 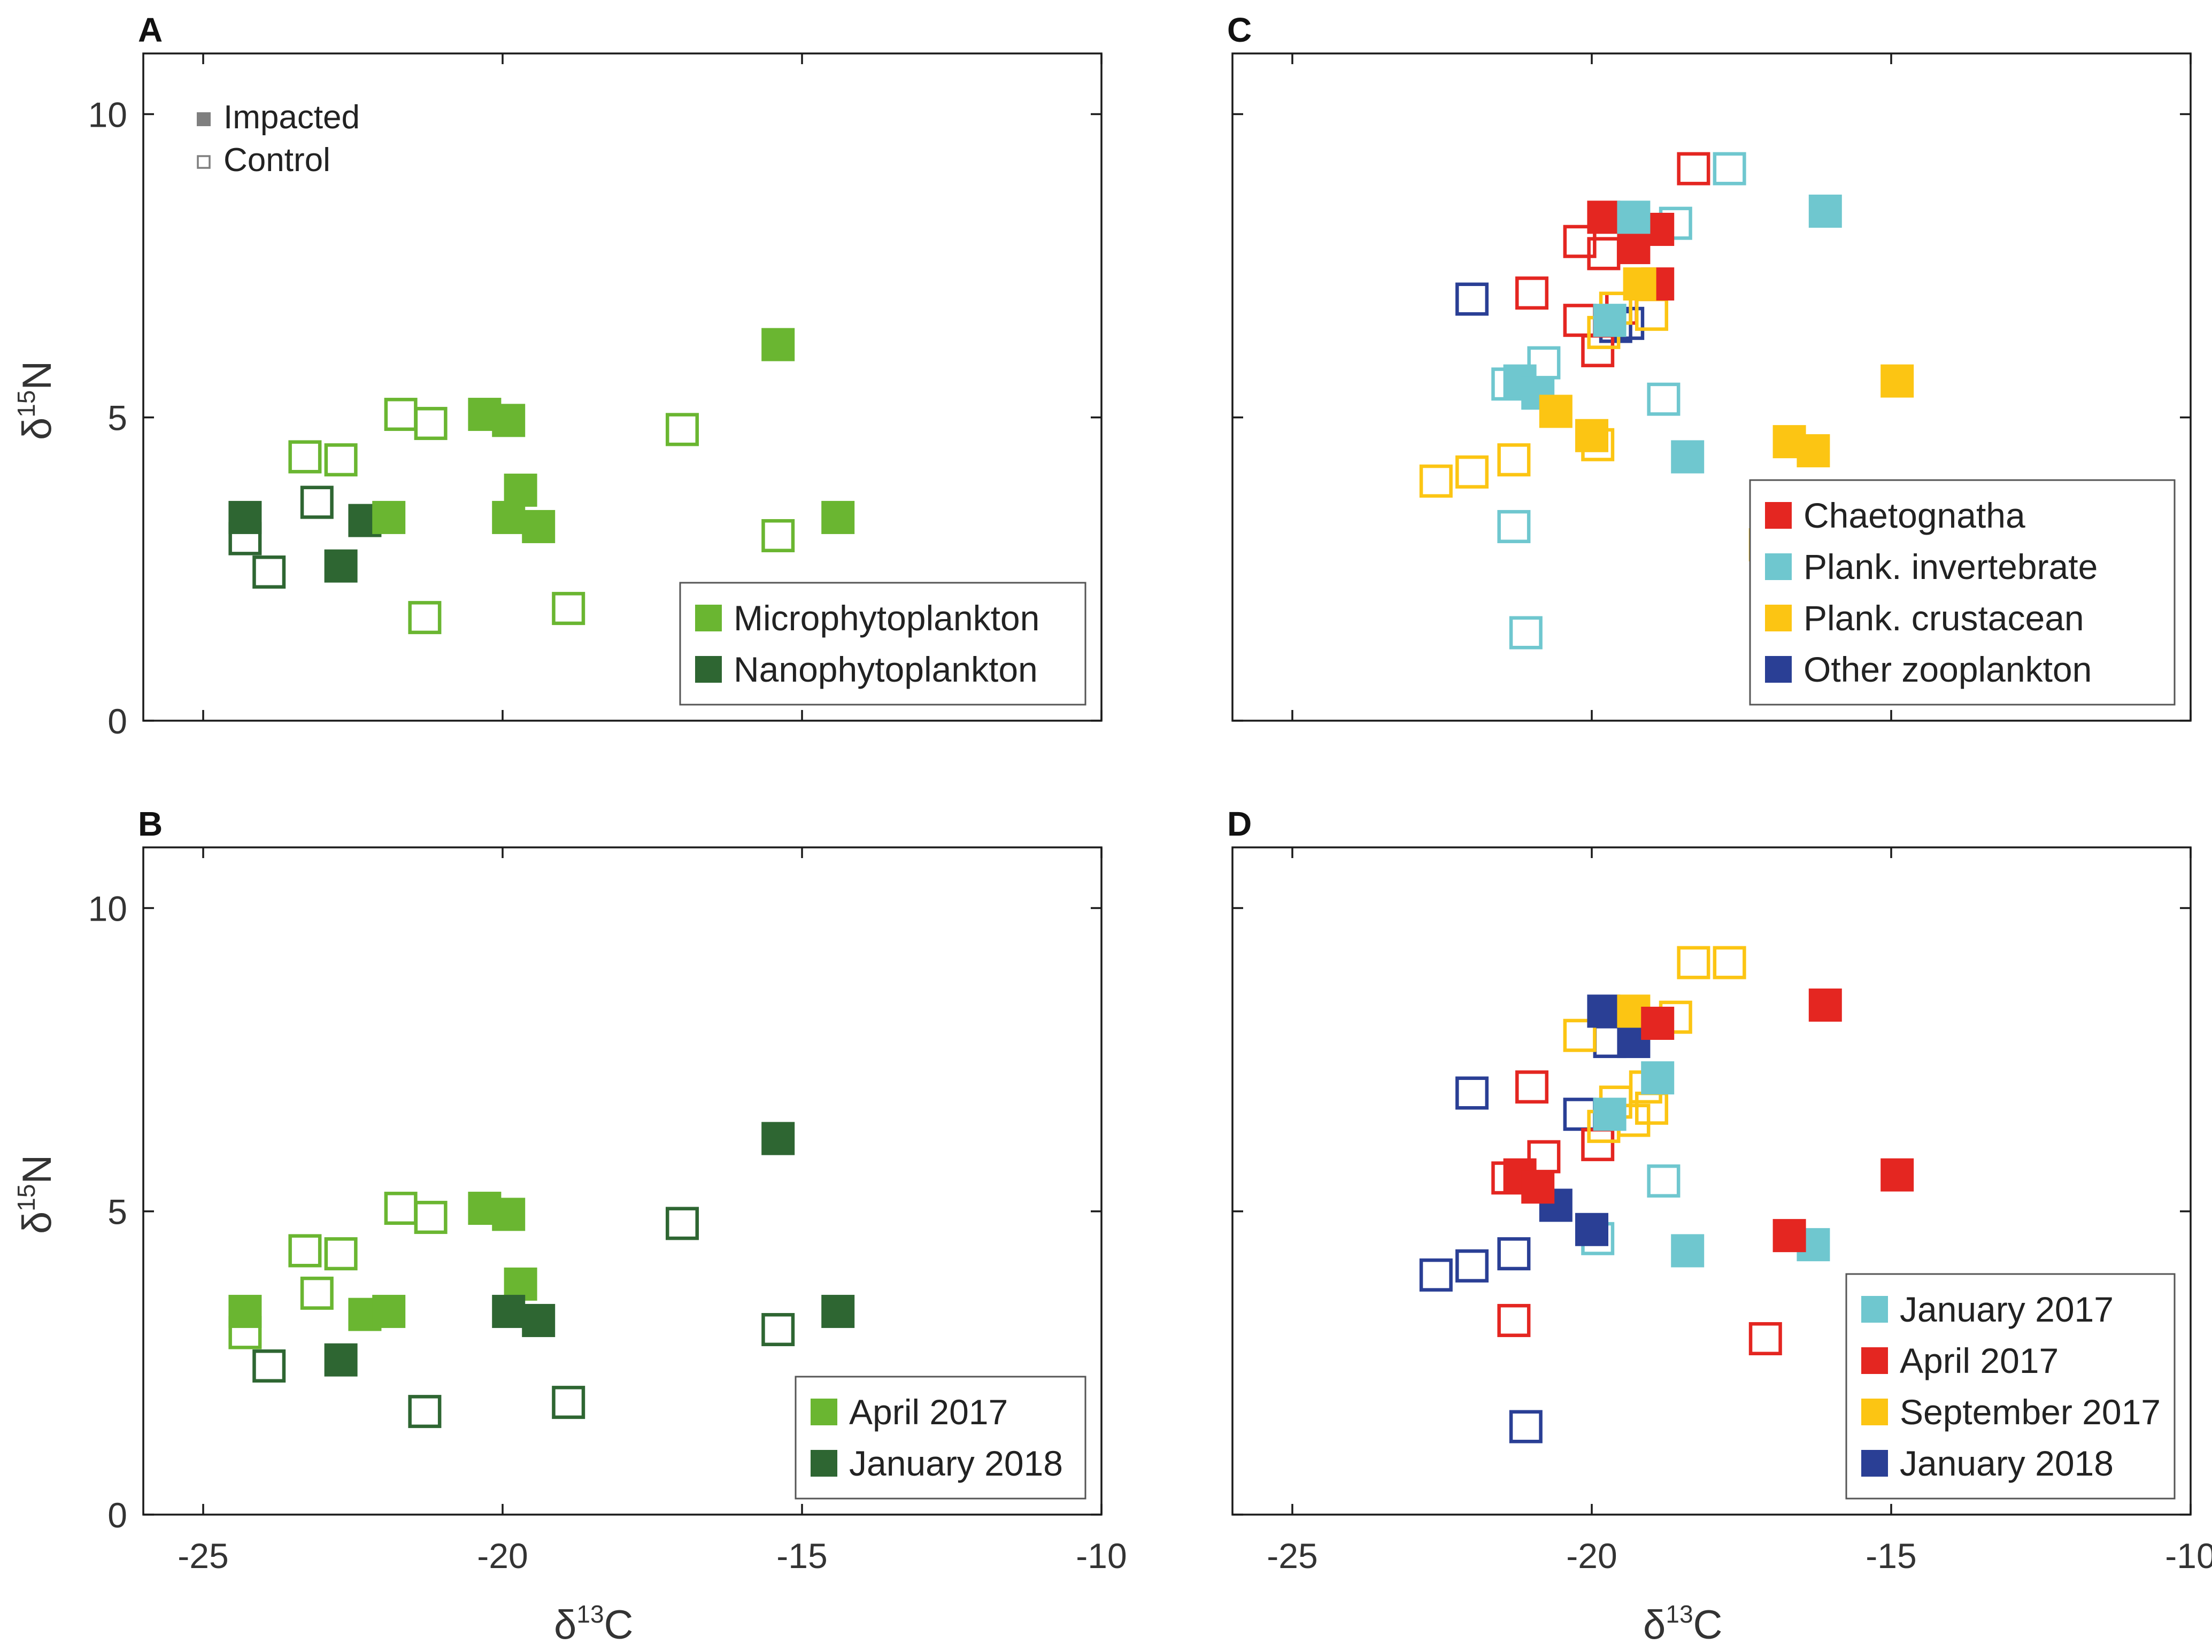 What do you see at coordinates (204, 119) in the screenshot?
I see `legend-marker-filled` at bounding box center [204, 119].